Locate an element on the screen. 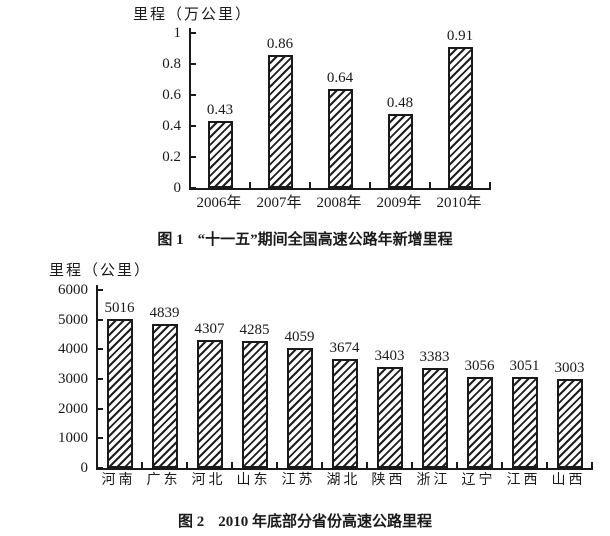  figure-1-title: “十一五”期间全国高速公路年新增里程 is located at coordinates (325, 240).